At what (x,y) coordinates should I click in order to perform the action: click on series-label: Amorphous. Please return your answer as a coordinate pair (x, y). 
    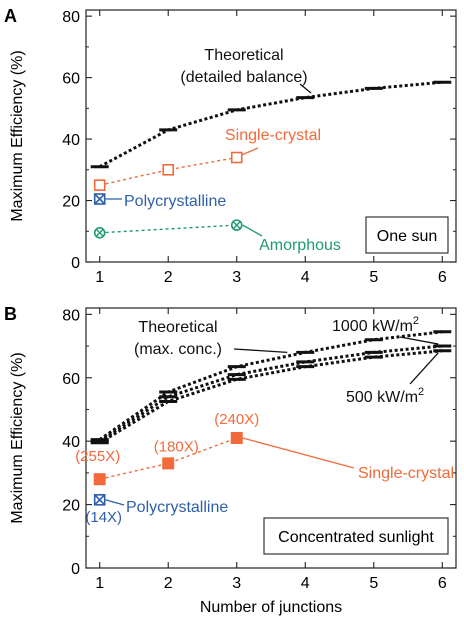
    Looking at the image, I should click on (300, 245).